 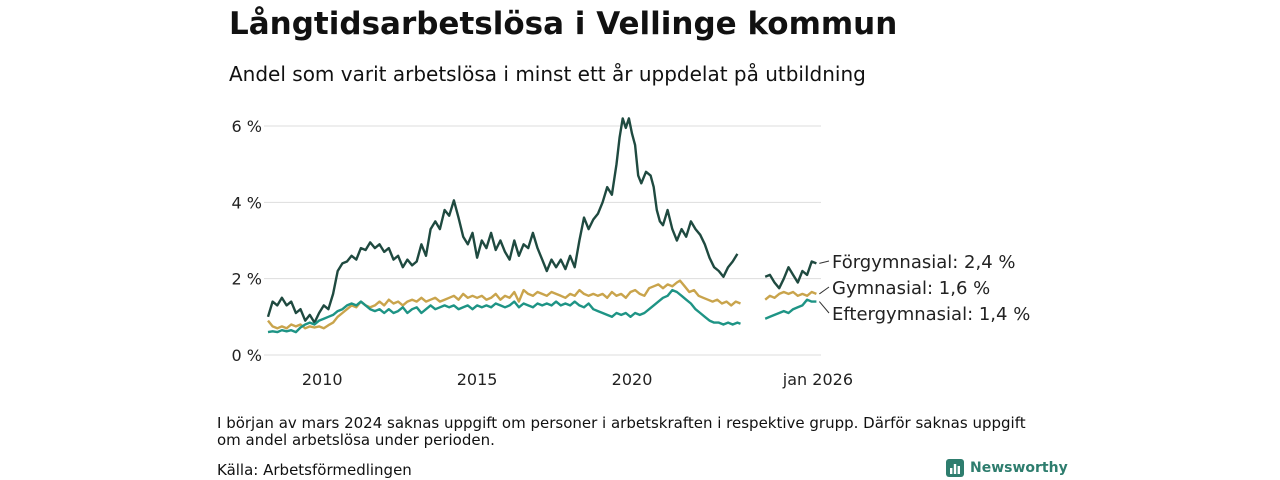 I want to click on series-line-eftergymnasial, so click(x=542, y=311).